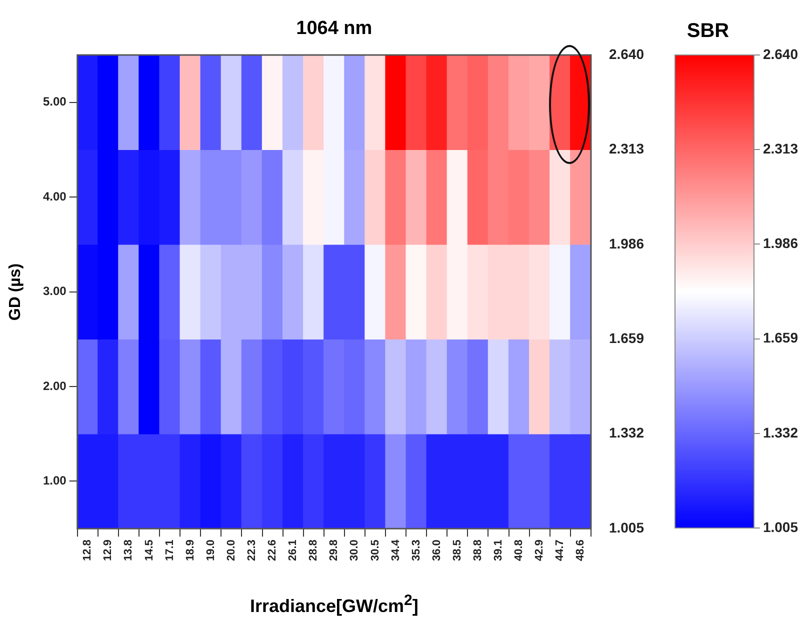  Describe the element at coordinates (626, 432) in the screenshot. I see `y2-tick-label: 1.332` at that location.